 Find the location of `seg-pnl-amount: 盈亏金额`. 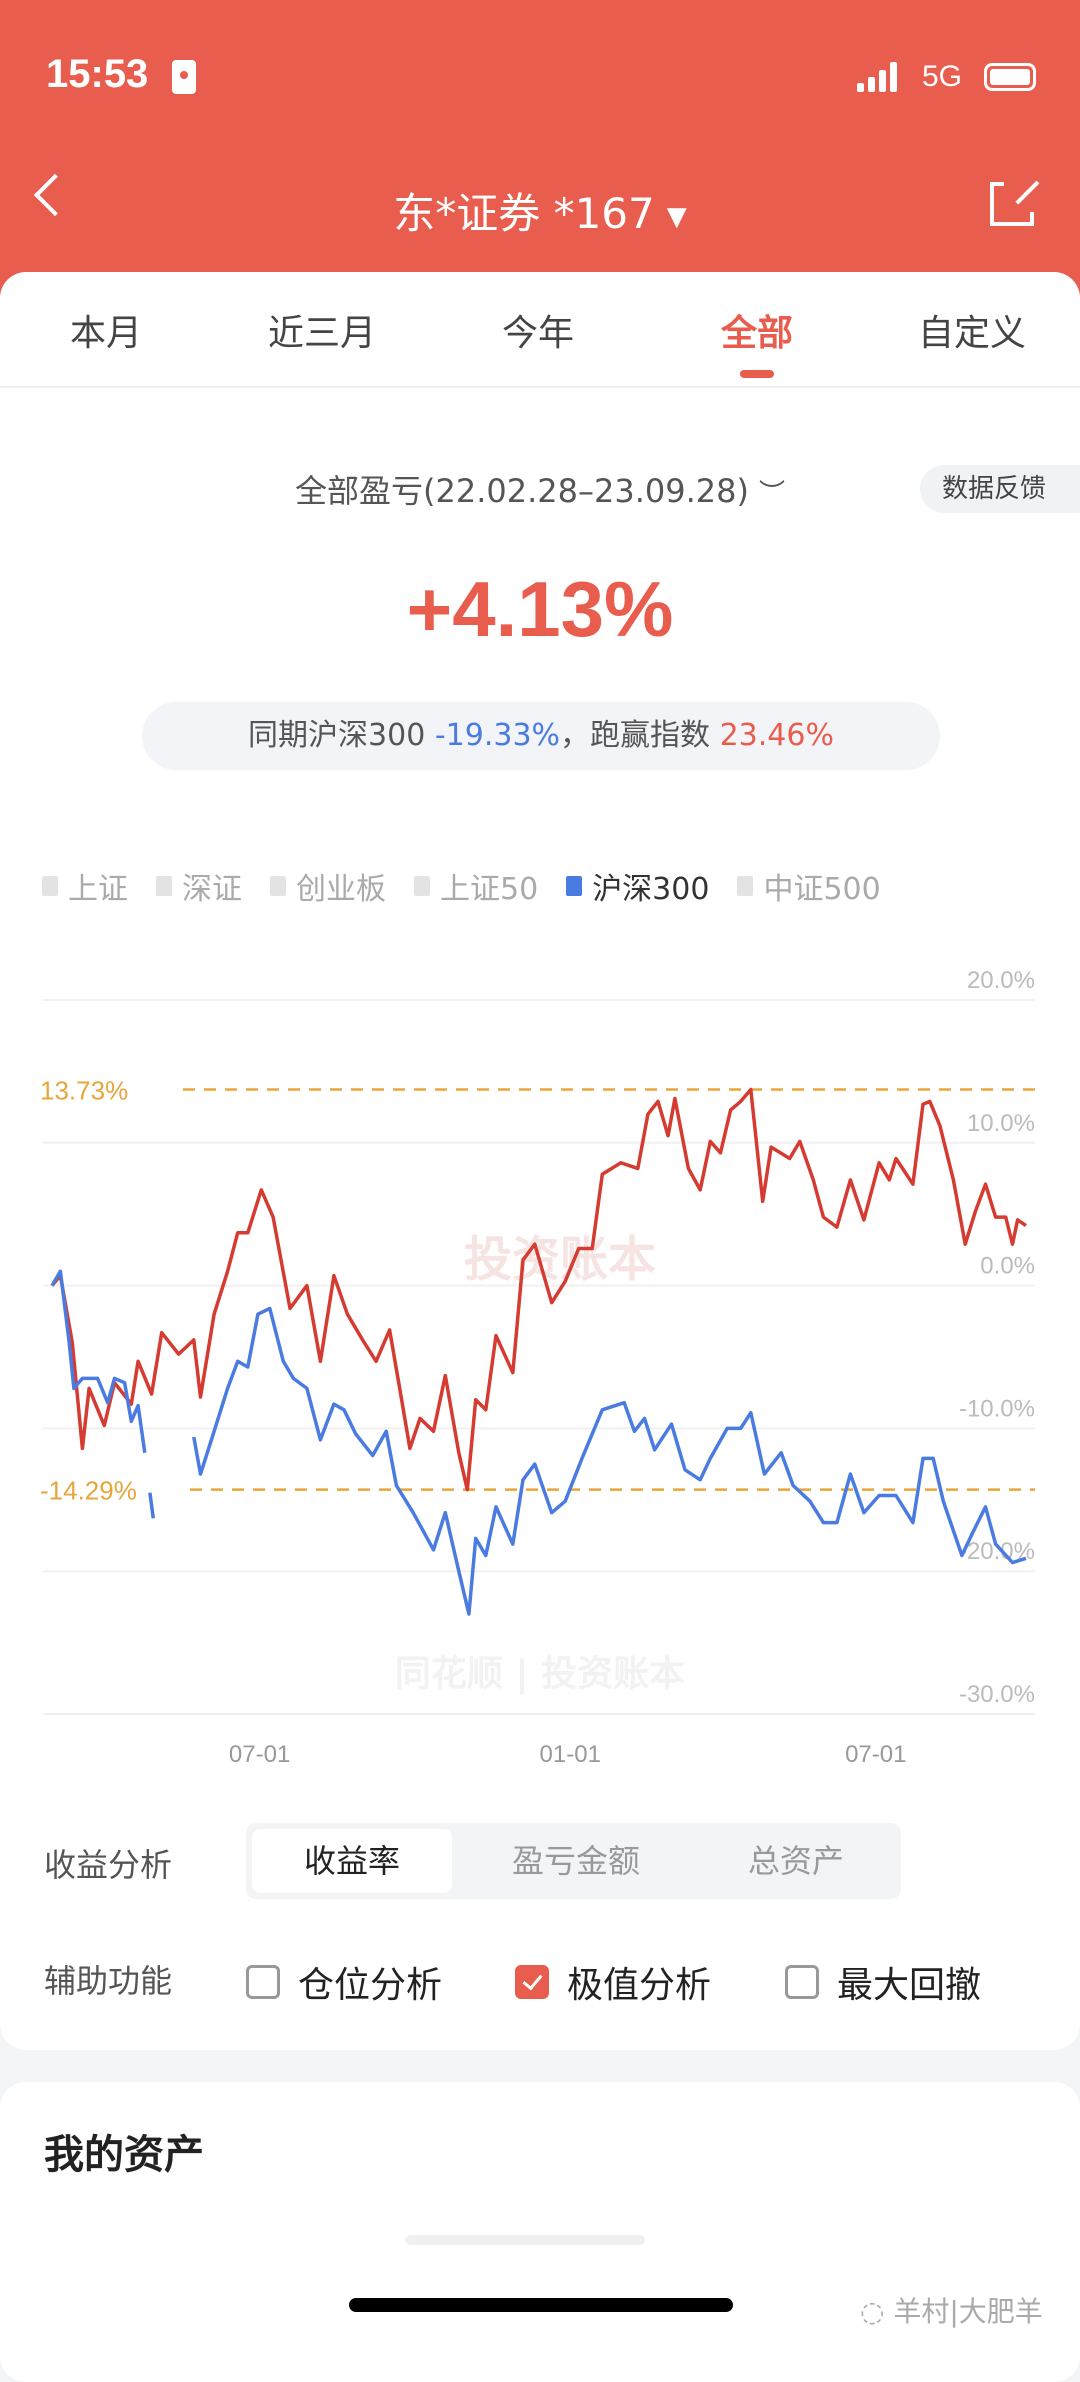

seg-pnl-amount: 盈亏金额 is located at coordinates (575, 1861).